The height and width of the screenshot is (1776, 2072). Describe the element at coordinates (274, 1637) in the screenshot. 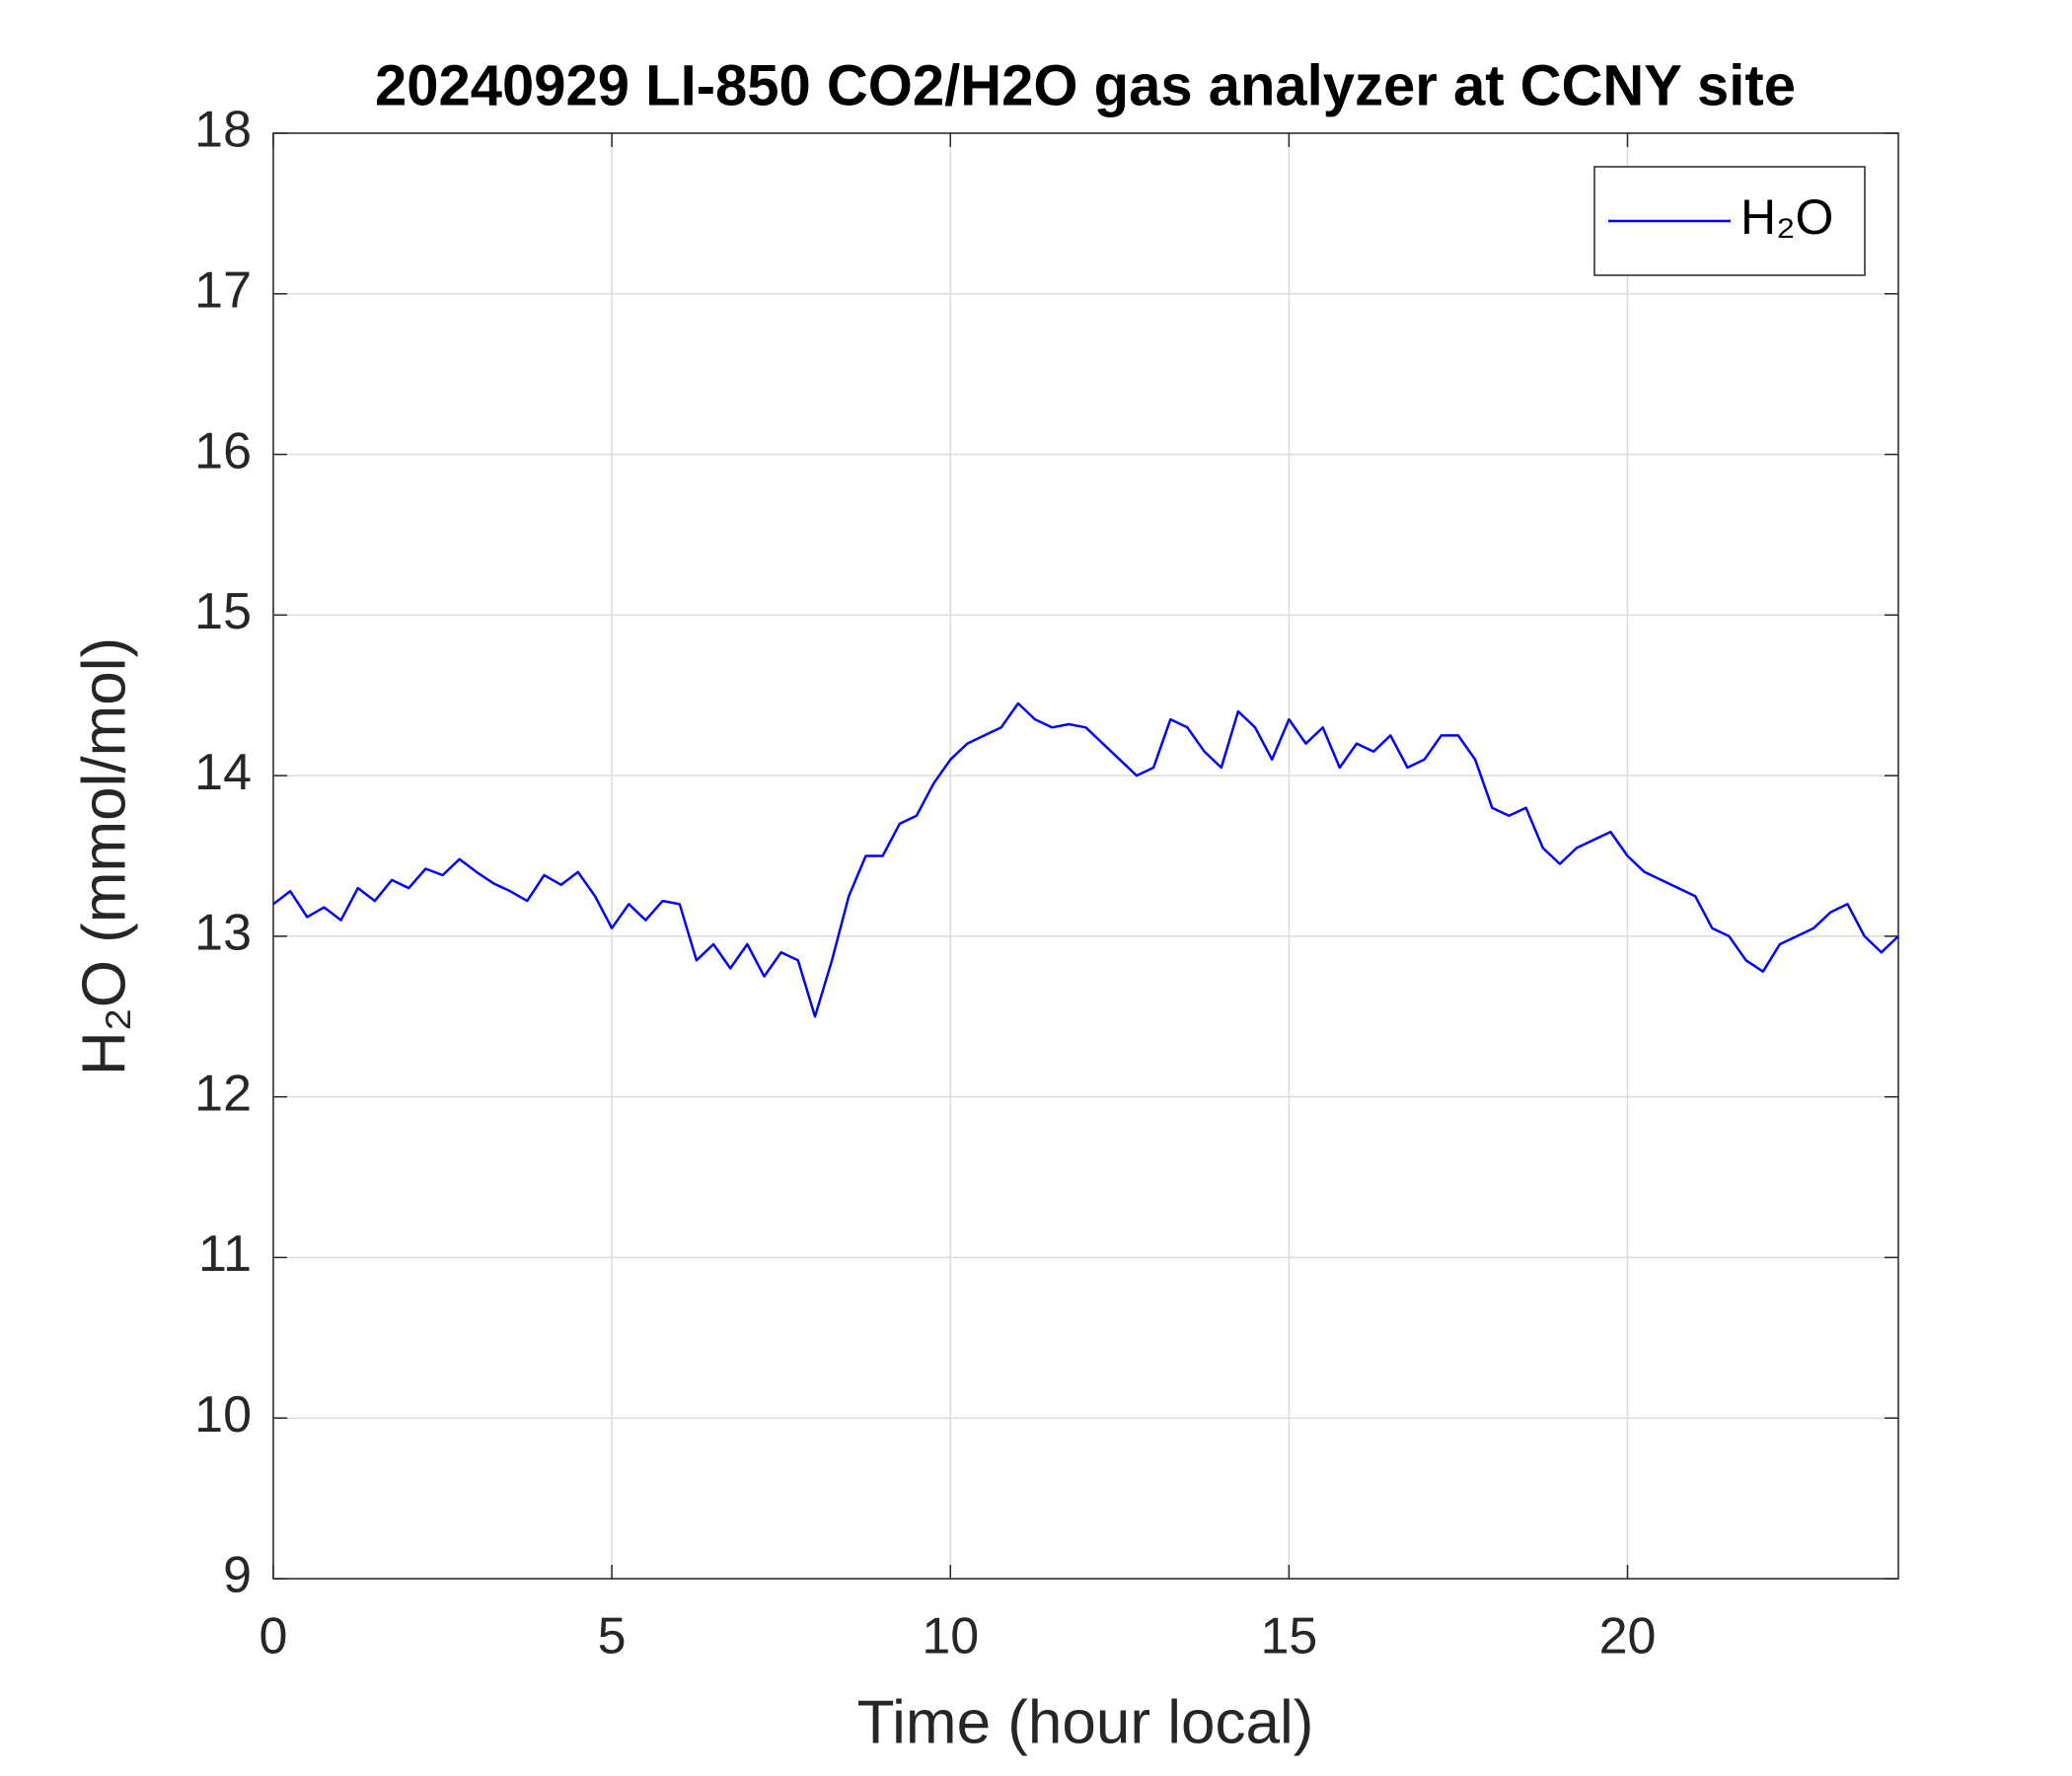

I see `x-tick-label: 0` at that location.